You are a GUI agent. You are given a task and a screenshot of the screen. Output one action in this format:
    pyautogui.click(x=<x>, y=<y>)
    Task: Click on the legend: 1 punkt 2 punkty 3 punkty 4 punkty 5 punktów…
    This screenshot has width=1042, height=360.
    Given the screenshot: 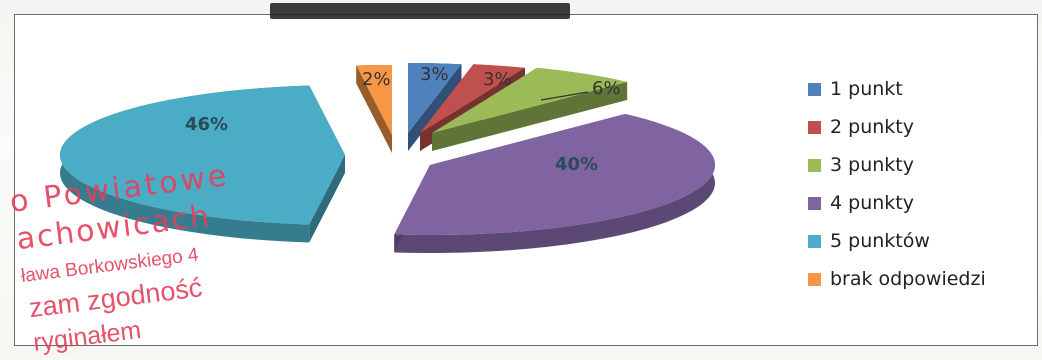 What is the action you would take?
    pyautogui.click(x=897, y=184)
    